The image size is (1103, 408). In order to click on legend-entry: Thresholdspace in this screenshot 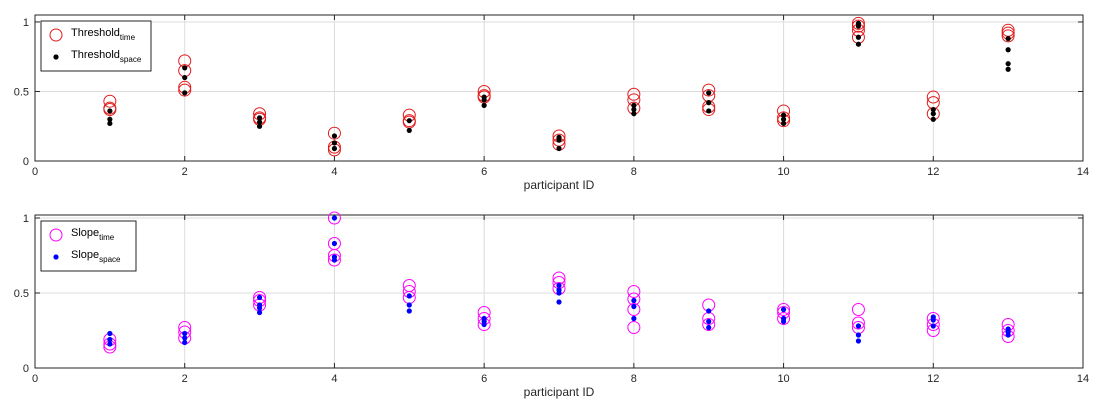, I will do `click(106, 56)`.